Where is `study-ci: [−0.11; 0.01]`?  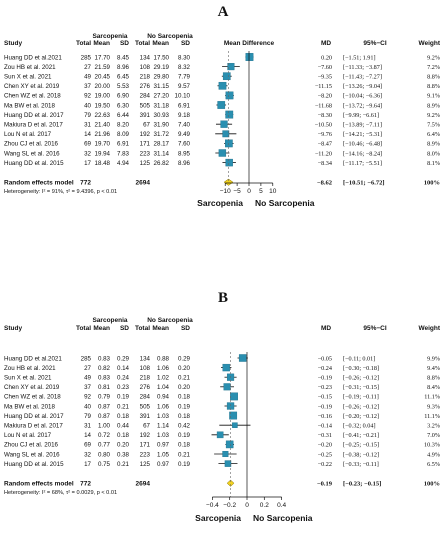 study-ci: [−0.11; 0.01] is located at coordinates (359, 358).